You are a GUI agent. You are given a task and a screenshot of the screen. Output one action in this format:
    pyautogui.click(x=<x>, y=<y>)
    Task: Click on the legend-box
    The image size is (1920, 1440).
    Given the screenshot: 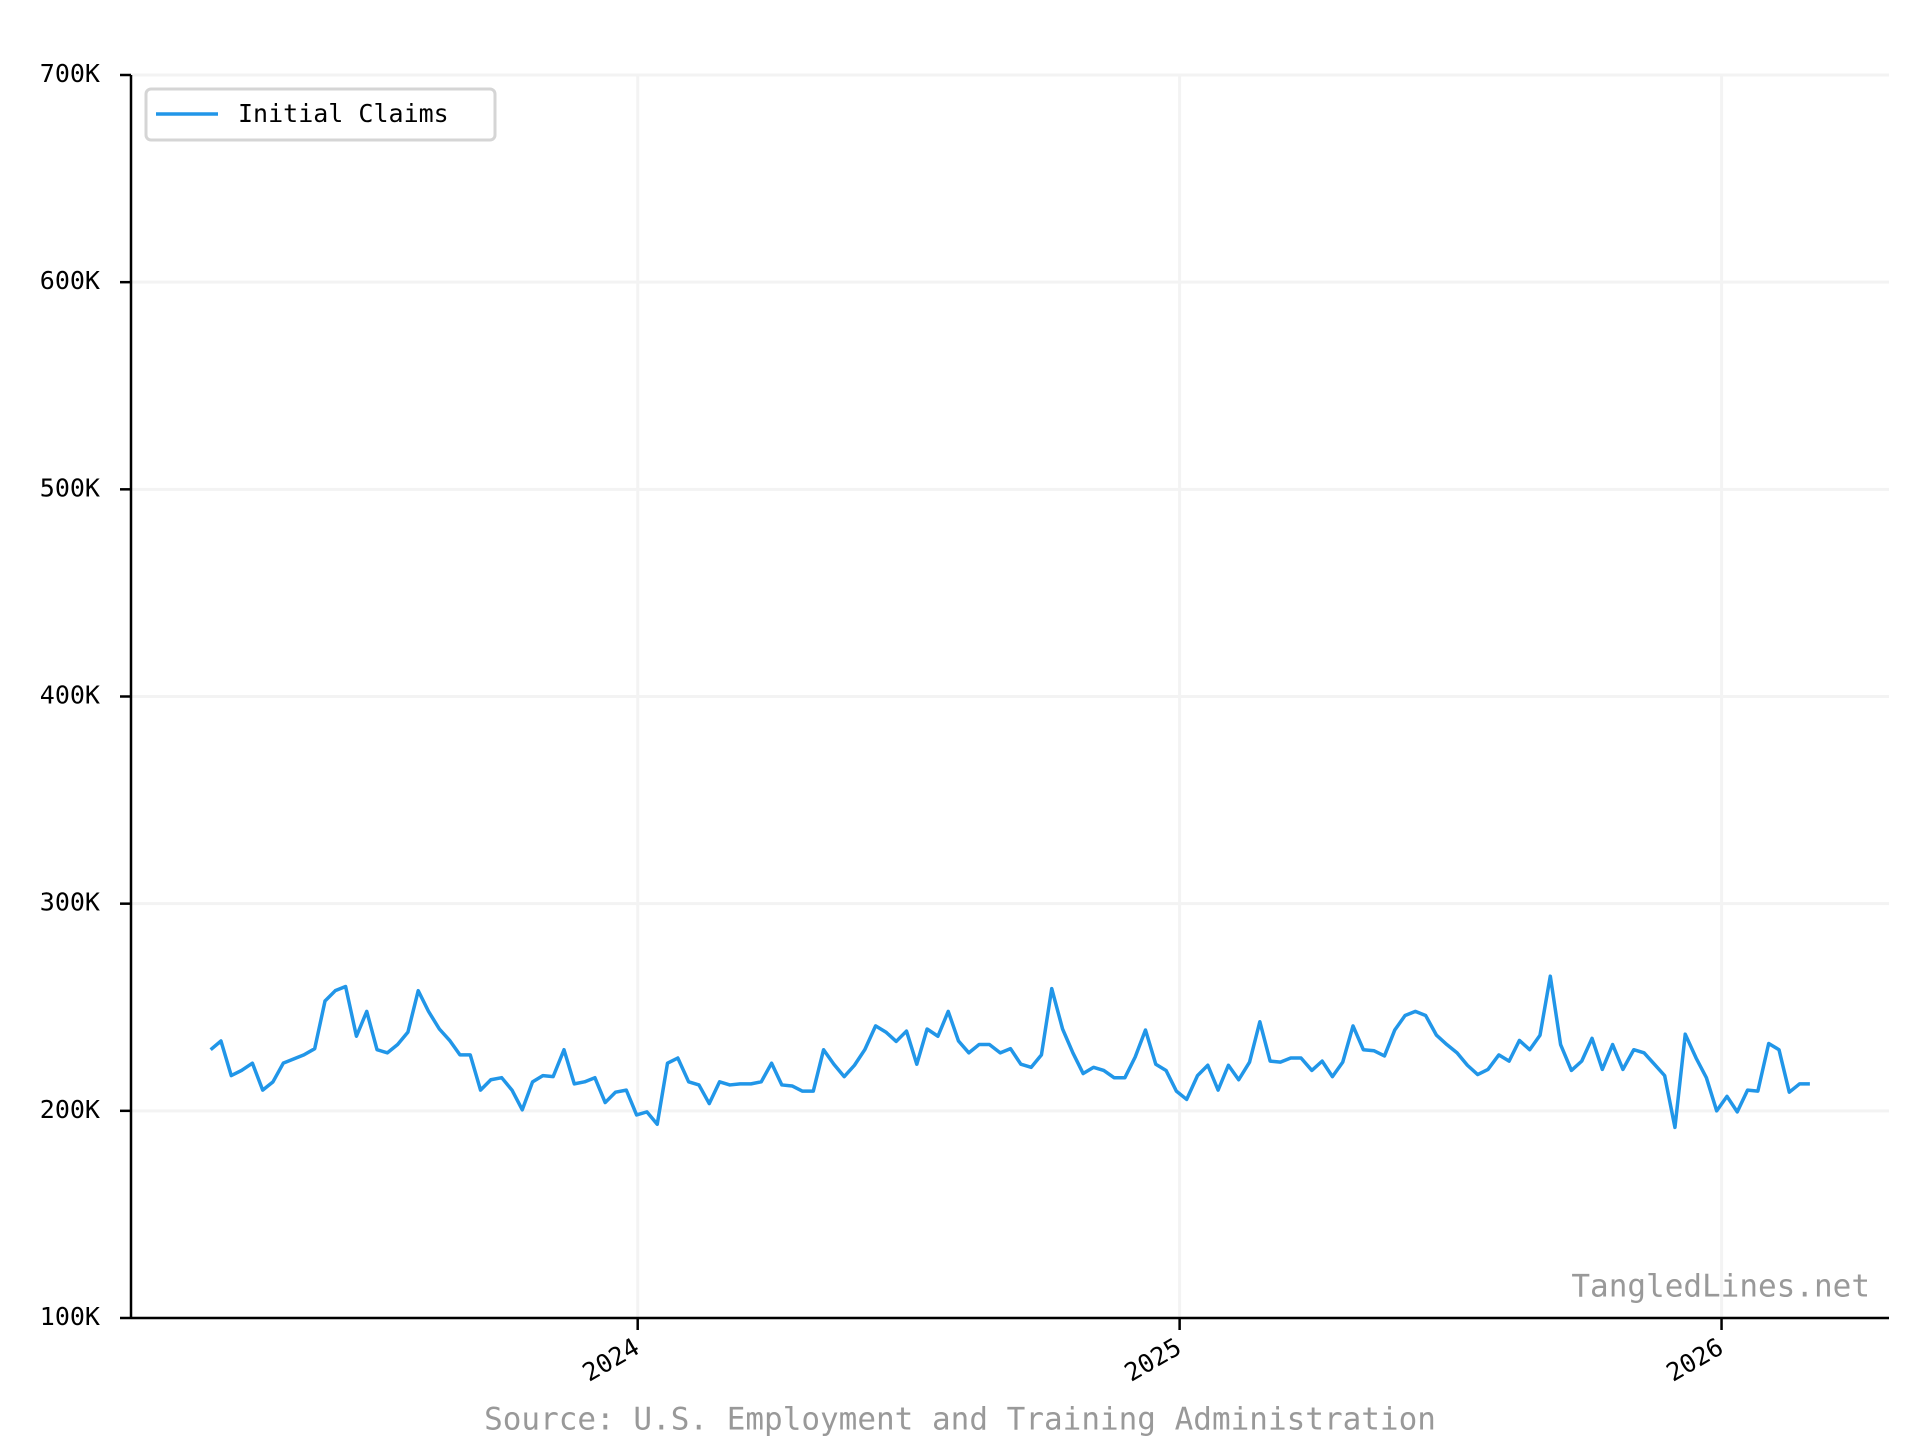 What is the action you would take?
    pyautogui.click(x=320, y=114)
    